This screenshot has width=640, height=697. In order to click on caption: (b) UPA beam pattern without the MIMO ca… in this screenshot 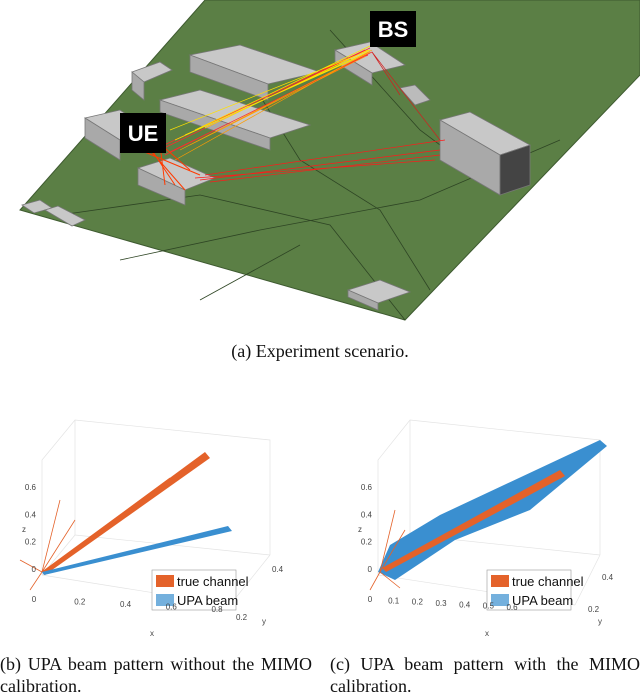, I will do `click(156, 675)`.